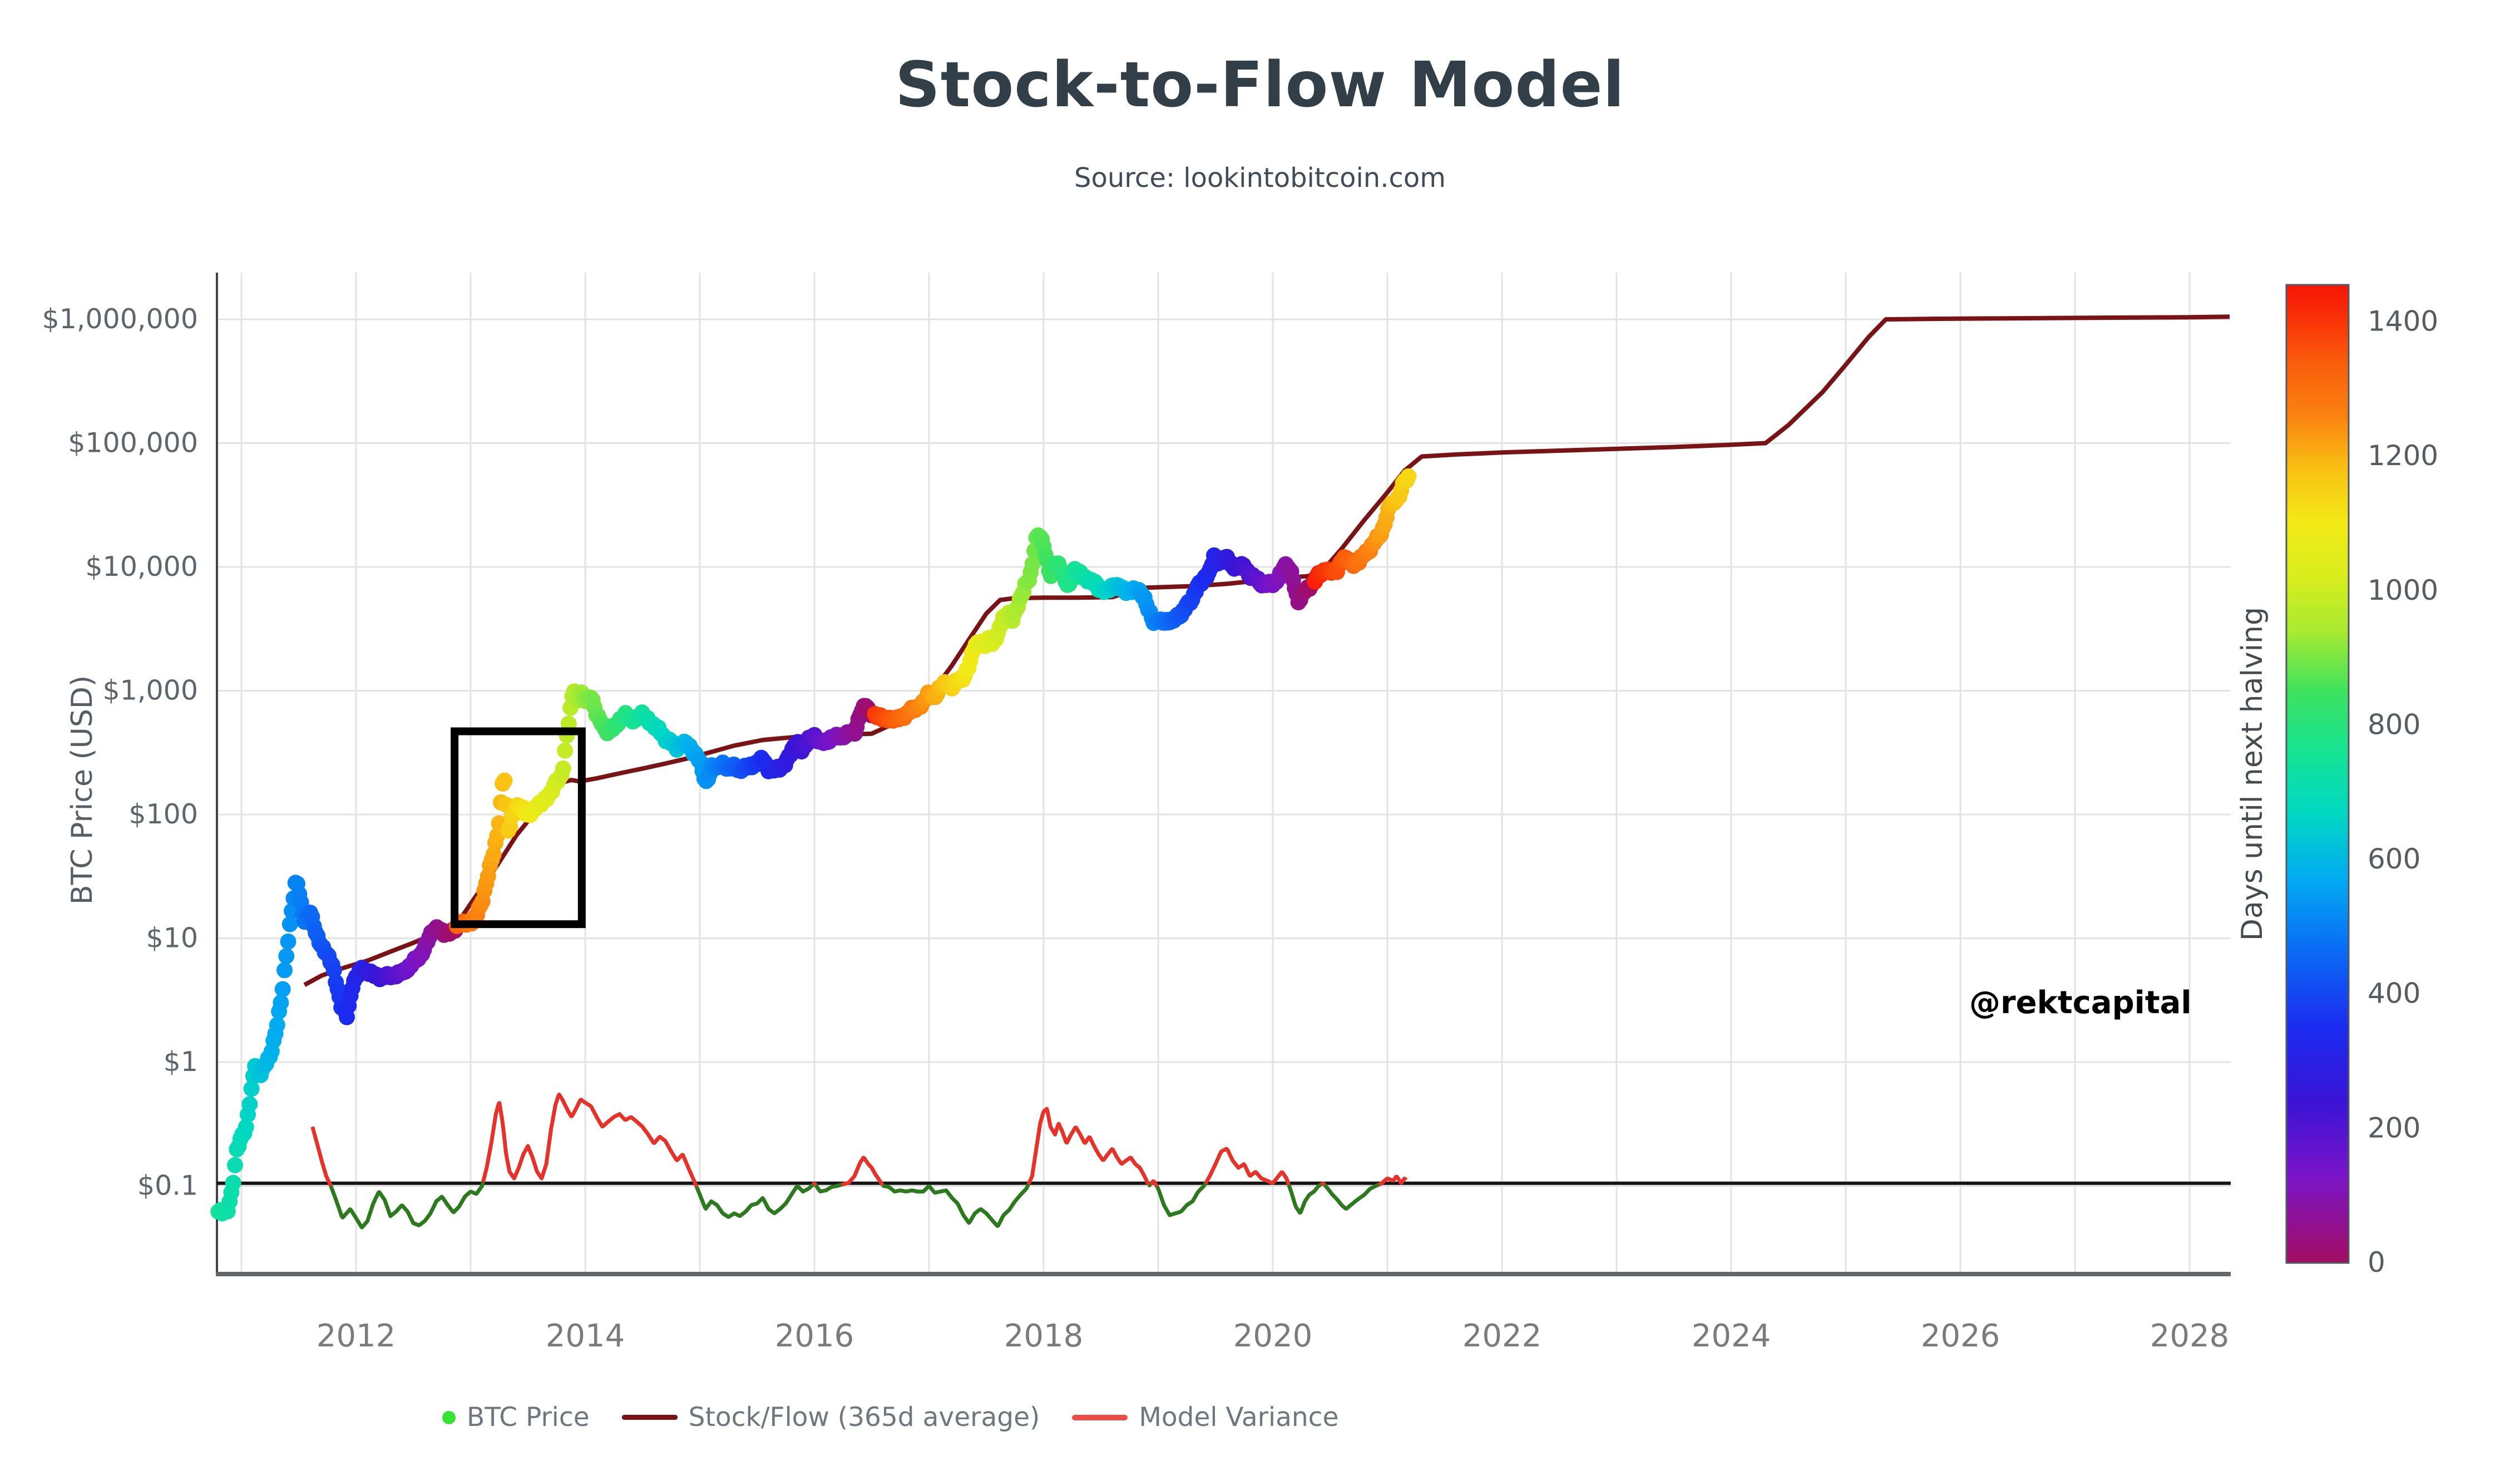  What do you see at coordinates (1731, 1336) in the screenshot?
I see `x-tick-label: 2024` at bounding box center [1731, 1336].